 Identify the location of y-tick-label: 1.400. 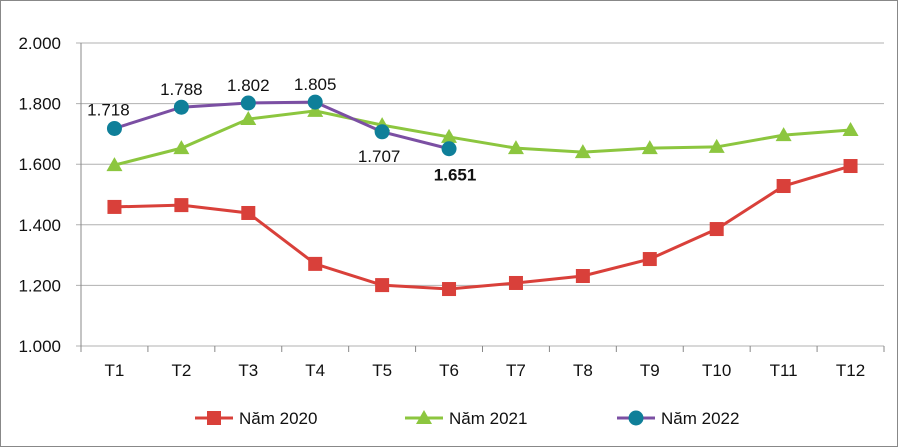
(39, 225).